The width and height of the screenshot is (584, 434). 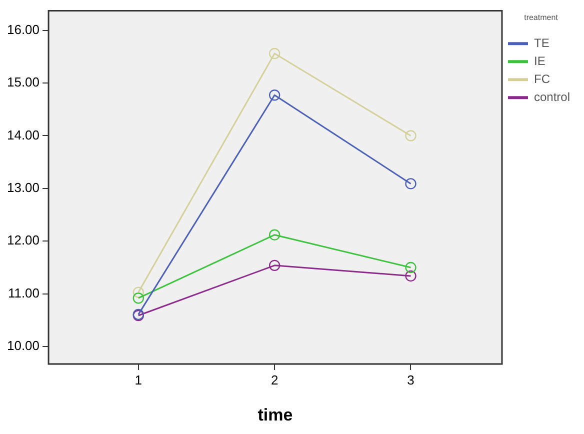 I want to click on legend-label: FC, so click(x=542, y=79).